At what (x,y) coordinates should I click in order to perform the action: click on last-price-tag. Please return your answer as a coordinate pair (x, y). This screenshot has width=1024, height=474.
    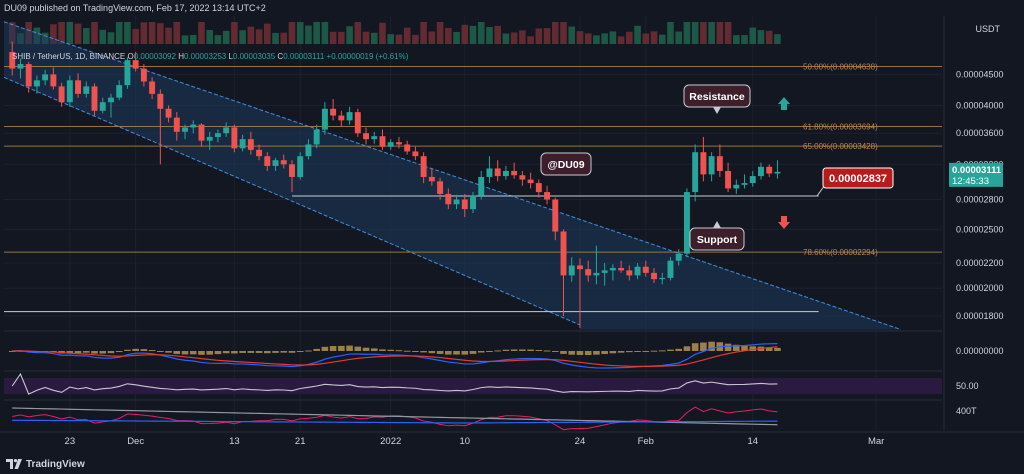
    Looking at the image, I should click on (976, 174).